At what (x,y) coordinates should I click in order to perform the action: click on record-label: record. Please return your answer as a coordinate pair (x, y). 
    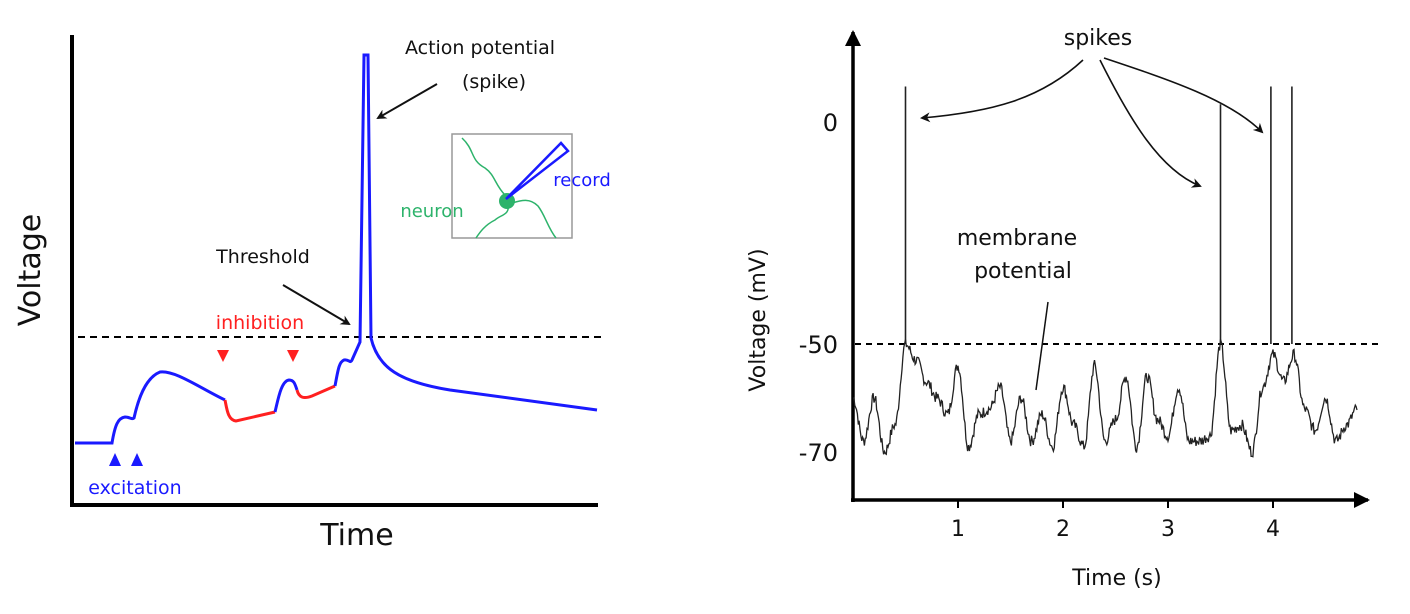
    Looking at the image, I should click on (582, 180).